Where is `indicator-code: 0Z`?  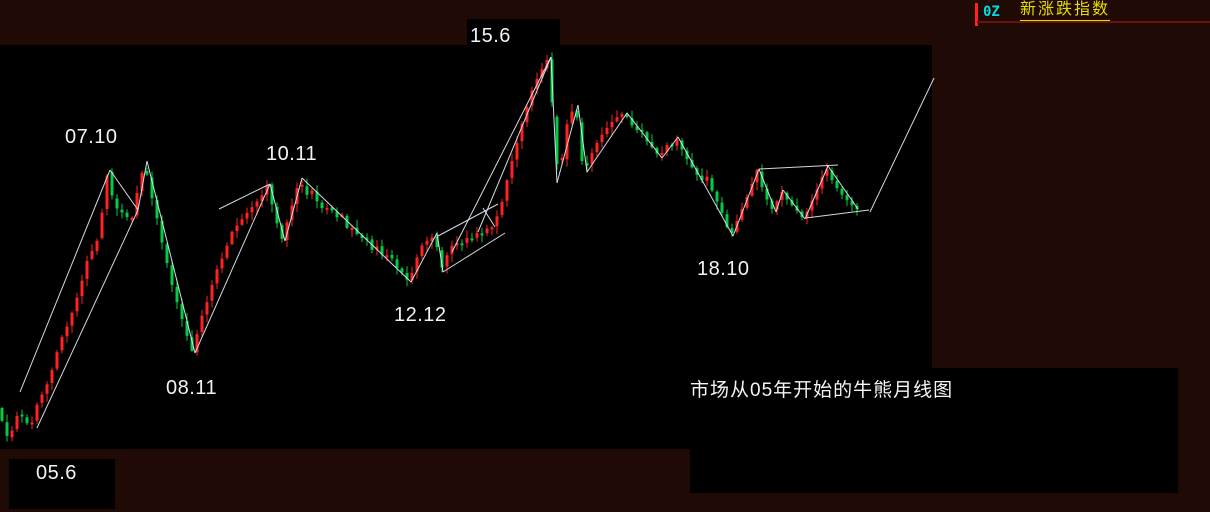 indicator-code: 0Z is located at coordinates (991, 12).